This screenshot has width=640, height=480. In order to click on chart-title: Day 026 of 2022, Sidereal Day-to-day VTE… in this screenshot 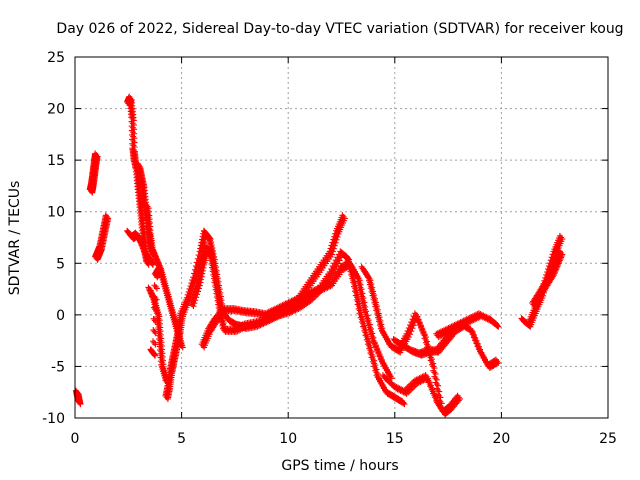, I will do `click(339, 29)`.